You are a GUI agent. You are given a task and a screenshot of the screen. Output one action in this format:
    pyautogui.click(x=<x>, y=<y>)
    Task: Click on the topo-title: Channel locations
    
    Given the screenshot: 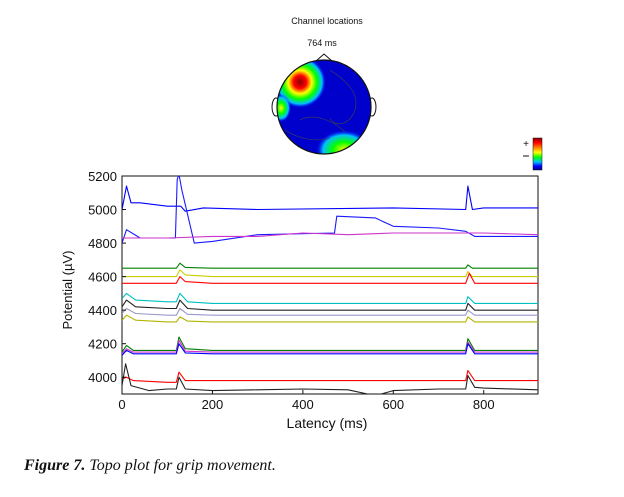 What is the action you would take?
    pyautogui.click(x=327, y=21)
    